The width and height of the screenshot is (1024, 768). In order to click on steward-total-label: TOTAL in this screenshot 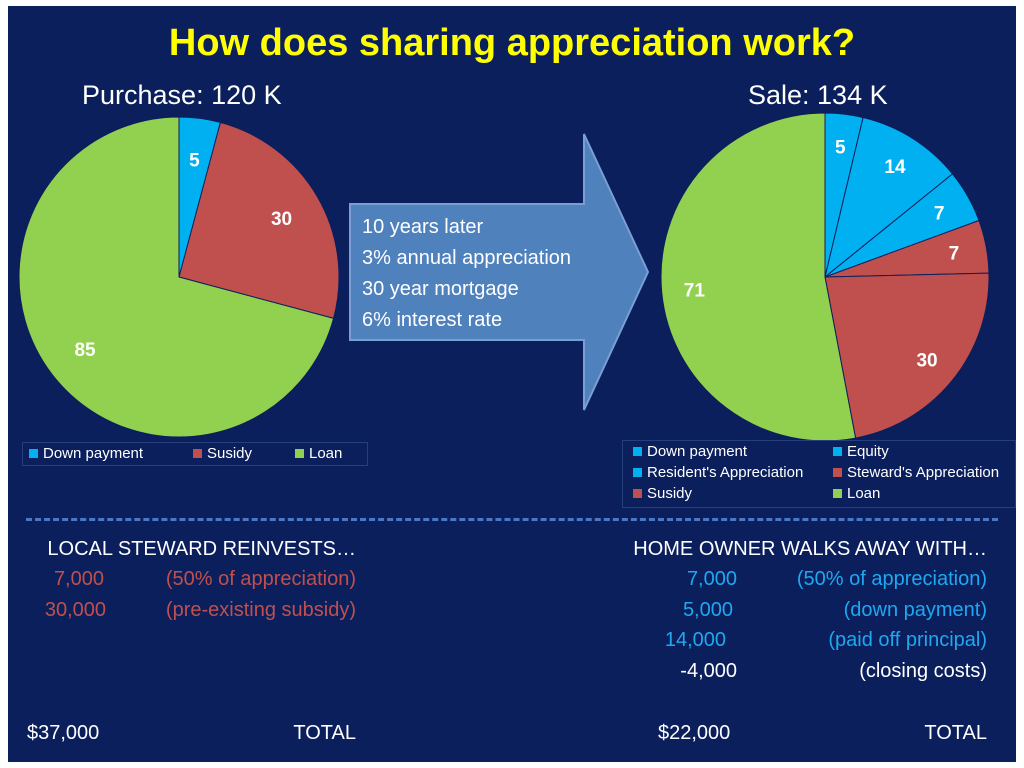, I will do `click(324, 733)`.